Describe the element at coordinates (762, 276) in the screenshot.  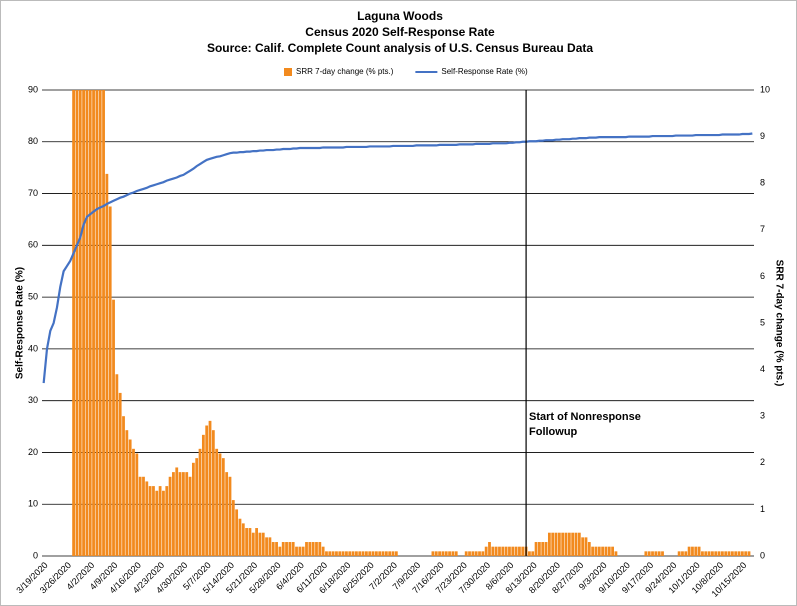
I see `y2-tick-label: 6` at that location.